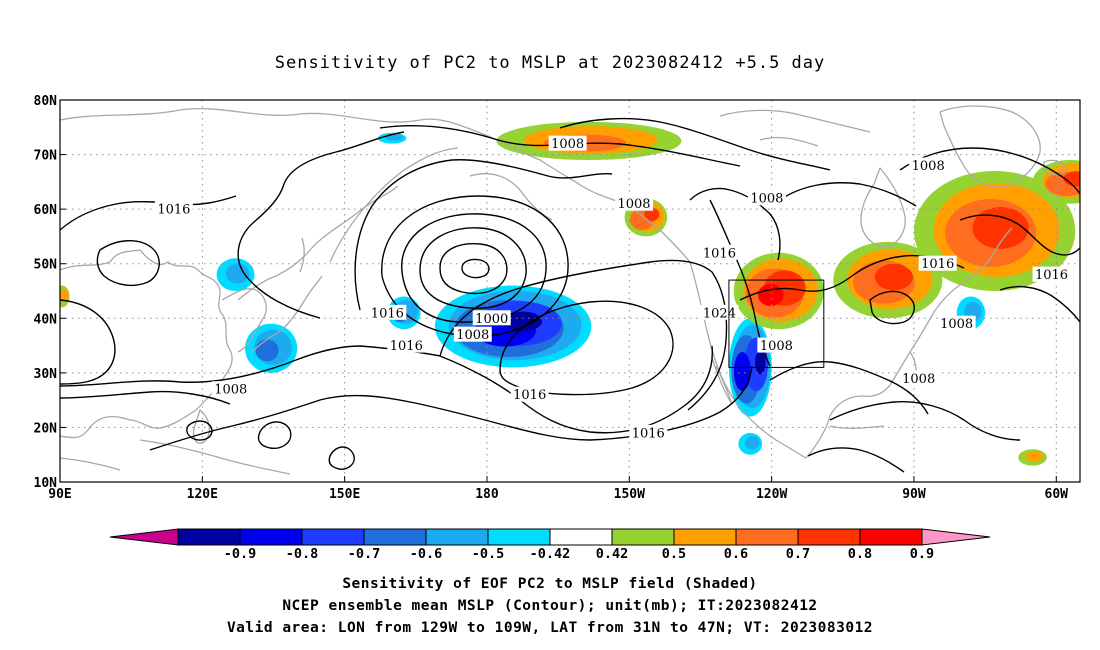  I want to click on x-tick-label: 150W, so click(629, 494).